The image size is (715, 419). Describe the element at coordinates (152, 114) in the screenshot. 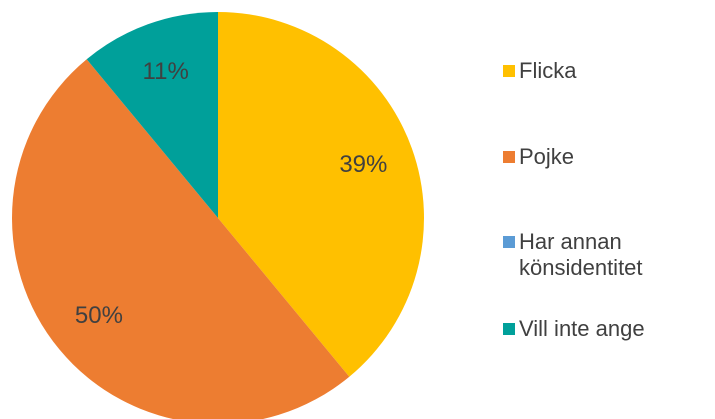

I see `pie-slice` at that location.